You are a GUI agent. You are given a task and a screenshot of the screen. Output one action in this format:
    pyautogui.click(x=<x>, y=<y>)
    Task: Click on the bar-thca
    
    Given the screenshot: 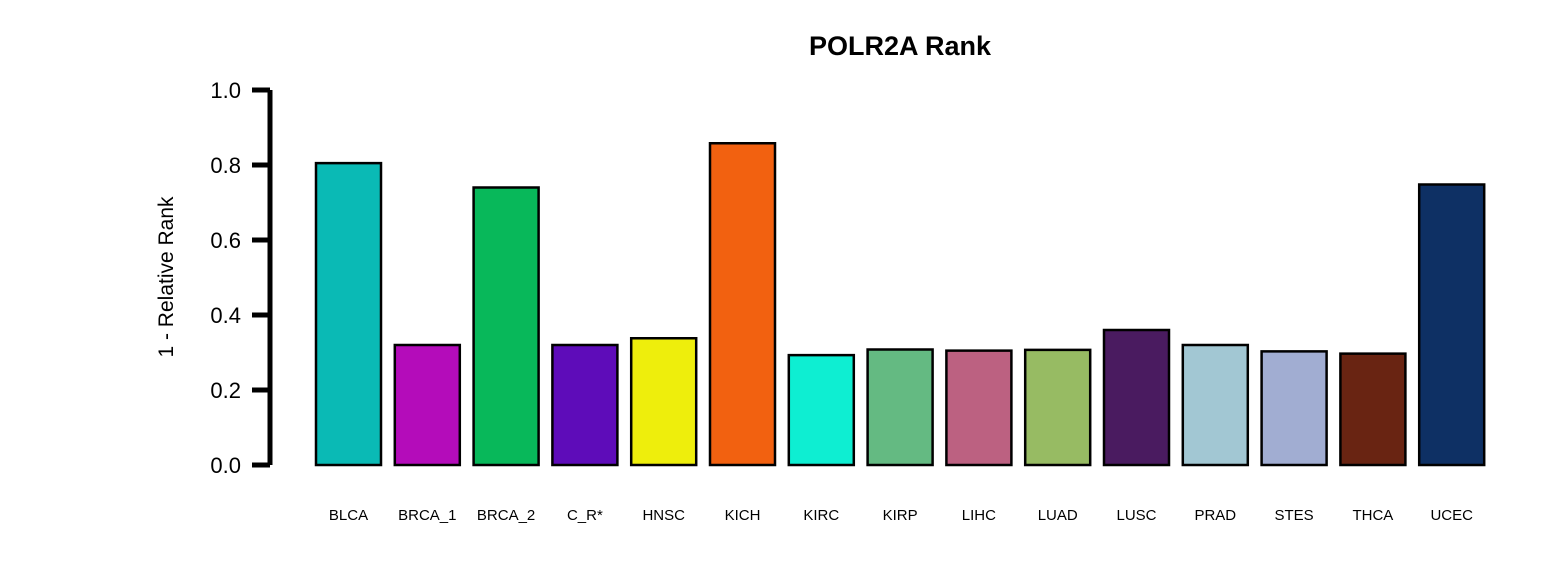 What is the action you would take?
    pyautogui.click(x=1373, y=409)
    